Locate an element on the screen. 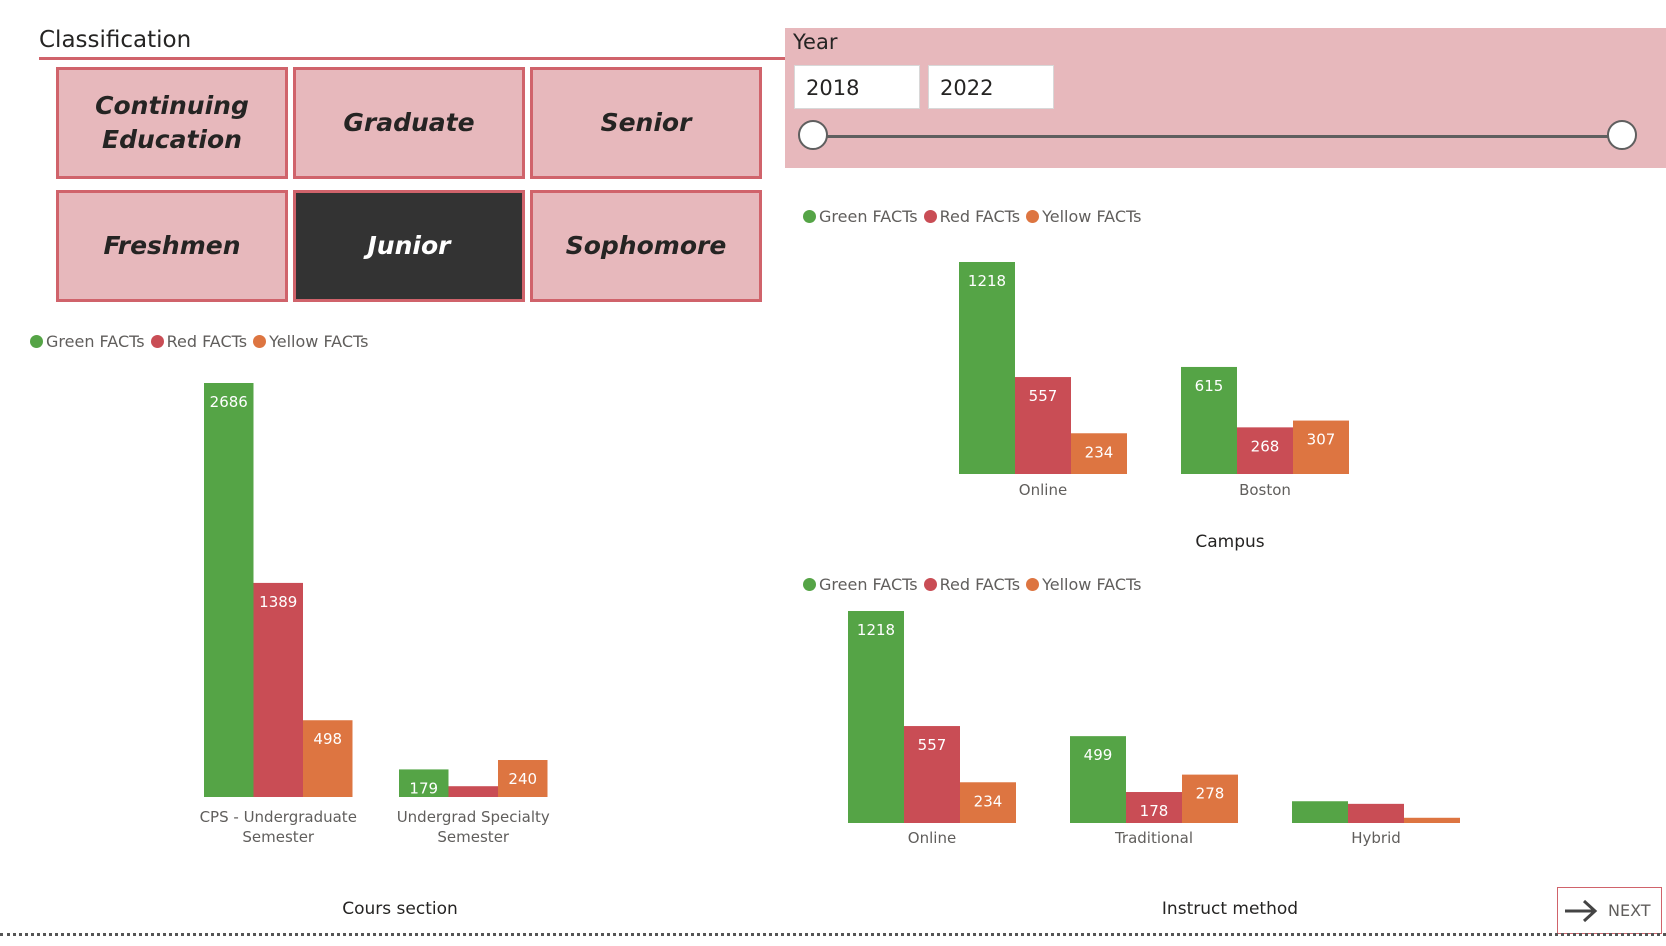  tile-continuing-education: Continuing Education is located at coordinates (172, 123).